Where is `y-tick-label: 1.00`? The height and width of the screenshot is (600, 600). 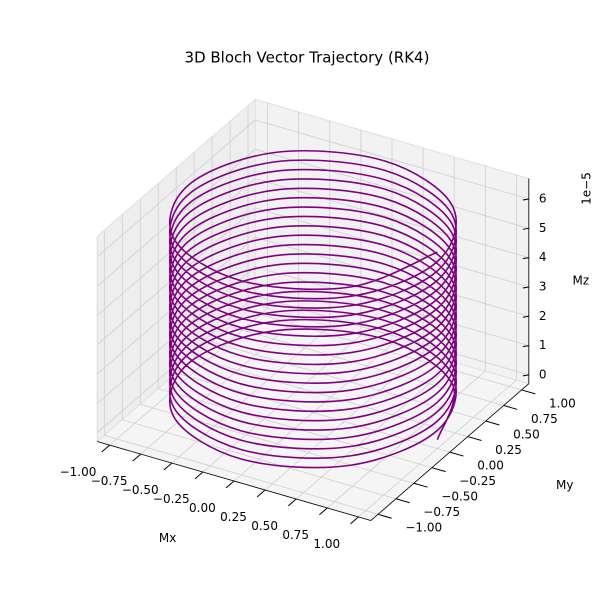 y-tick-label: 1.00 is located at coordinates (562, 403).